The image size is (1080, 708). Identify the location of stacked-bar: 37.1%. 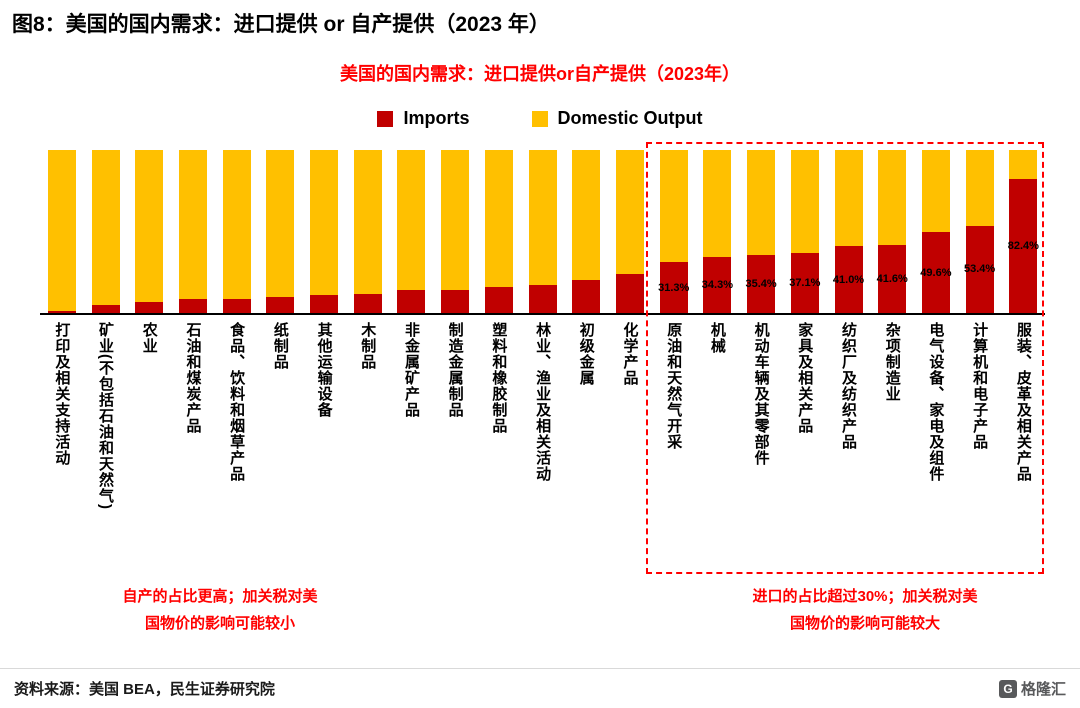
(804, 231).